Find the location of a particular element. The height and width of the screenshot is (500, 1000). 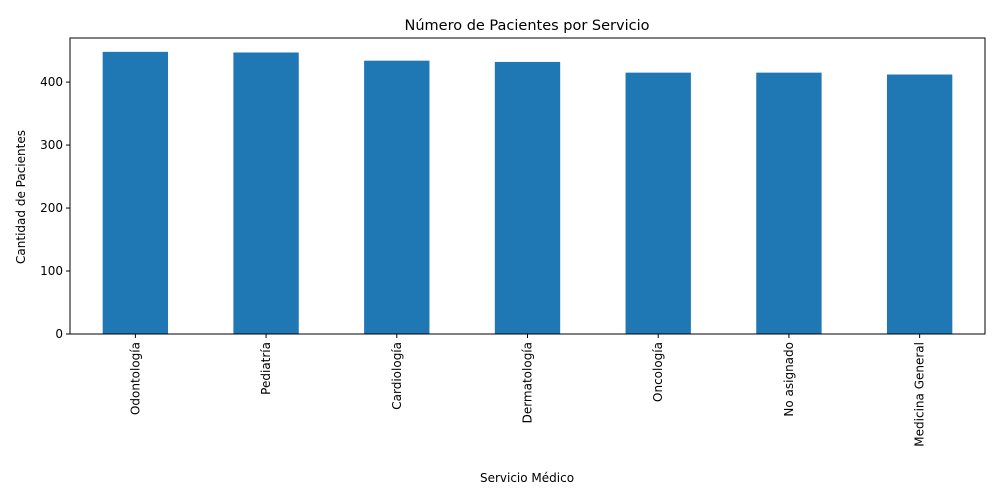

y-tick-label-2: 200 is located at coordinates (51, 208).